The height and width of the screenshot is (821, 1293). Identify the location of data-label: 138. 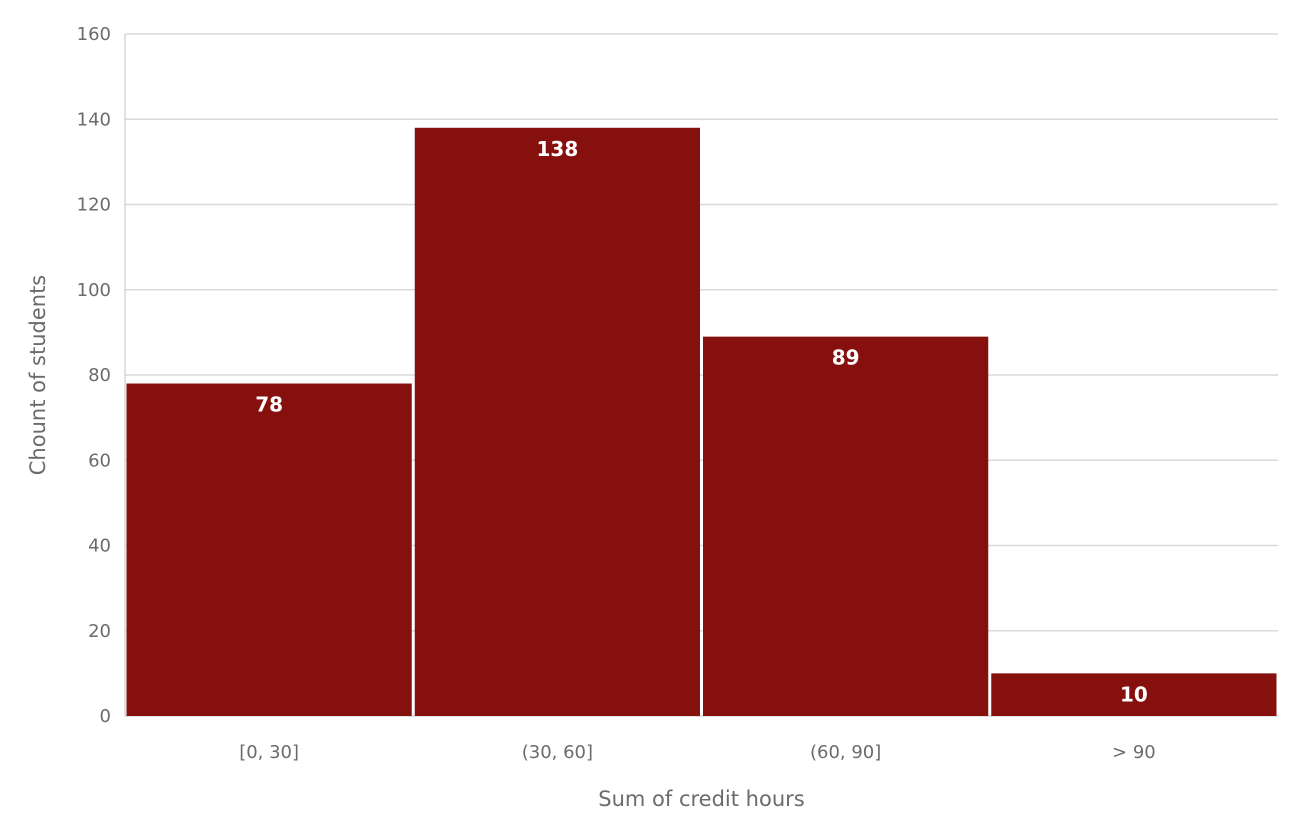
(558, 149).